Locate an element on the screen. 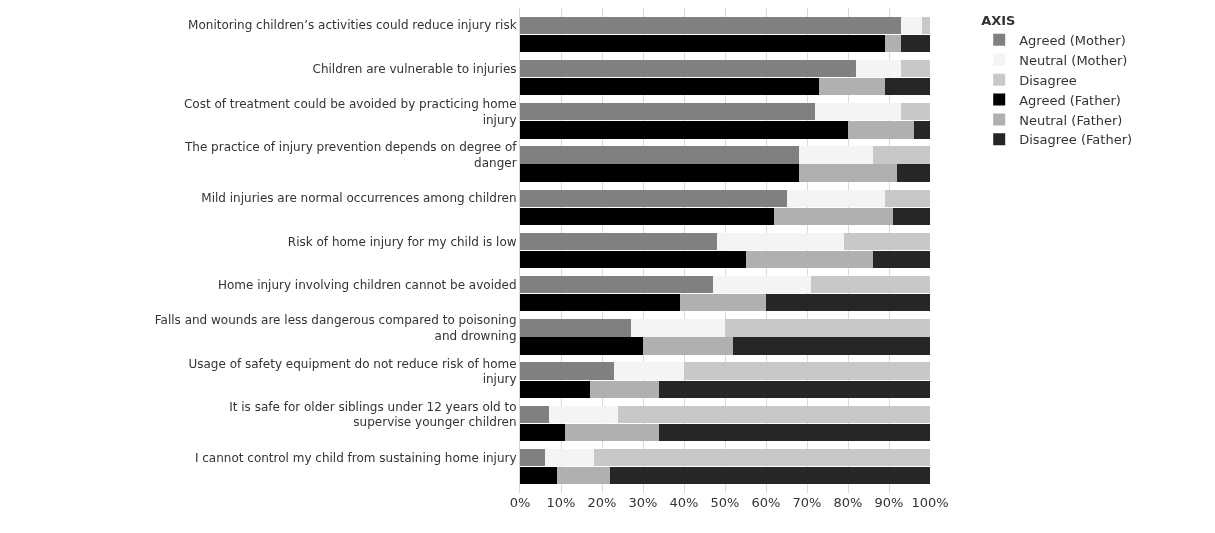 The image size is (1215, 533). x-tick-label: 80% is located at coordinates (848, 502).